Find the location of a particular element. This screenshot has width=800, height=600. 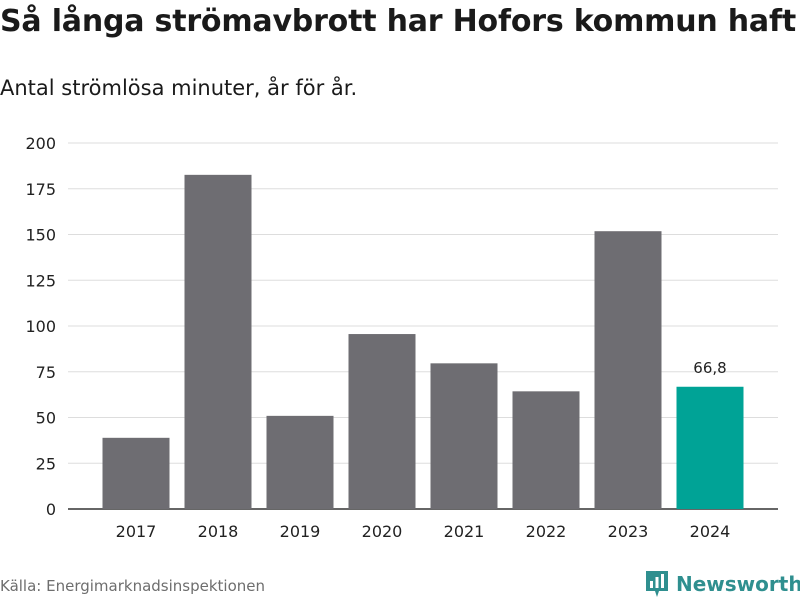

bar-2017 is located at coordinates (136, 473).